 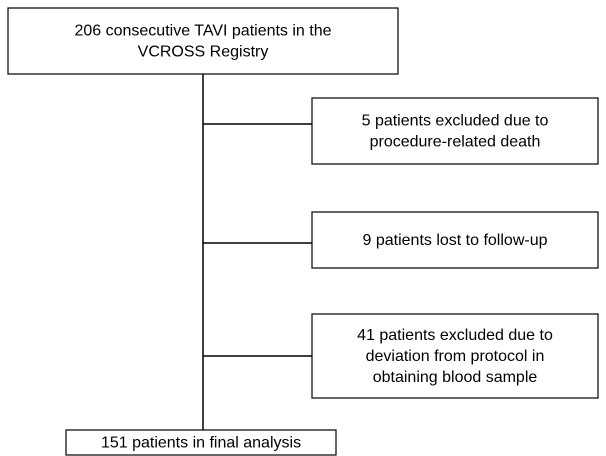 I want to click on box-text: 151 patients in final analysis, so click(x=201, y=443).